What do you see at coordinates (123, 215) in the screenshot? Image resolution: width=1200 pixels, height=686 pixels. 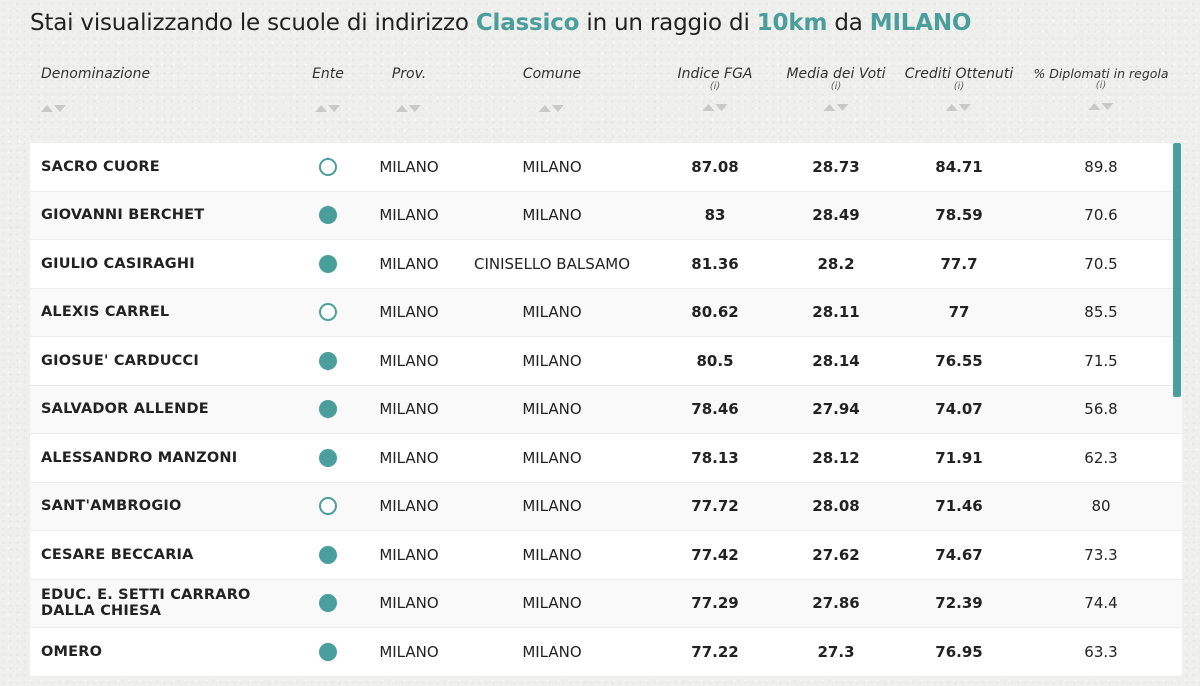 I see `school-name: GIOVANNI BERCHET` at bounding box center [123, 215].